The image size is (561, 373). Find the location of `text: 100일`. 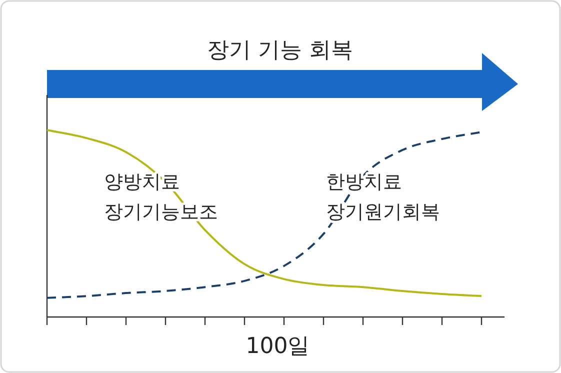

text: 100일 is located at coordinates (278, 346).